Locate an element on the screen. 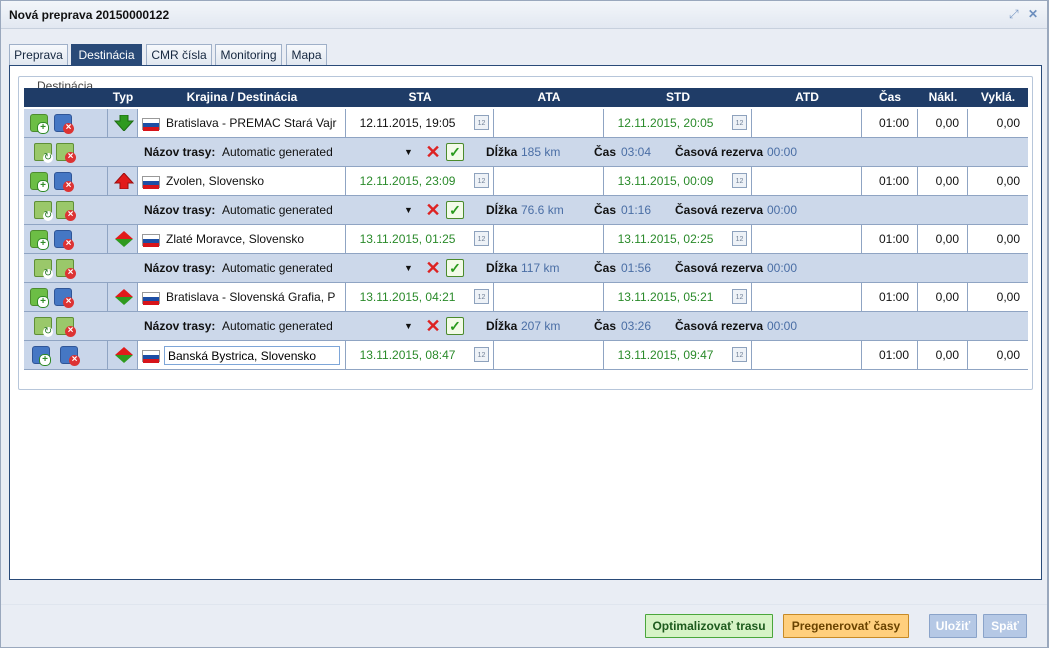 The width and height of the screenshot is (1051, 648). destination-place-cell: Zvolen, Slovensko is located at coordinates (242, 181).